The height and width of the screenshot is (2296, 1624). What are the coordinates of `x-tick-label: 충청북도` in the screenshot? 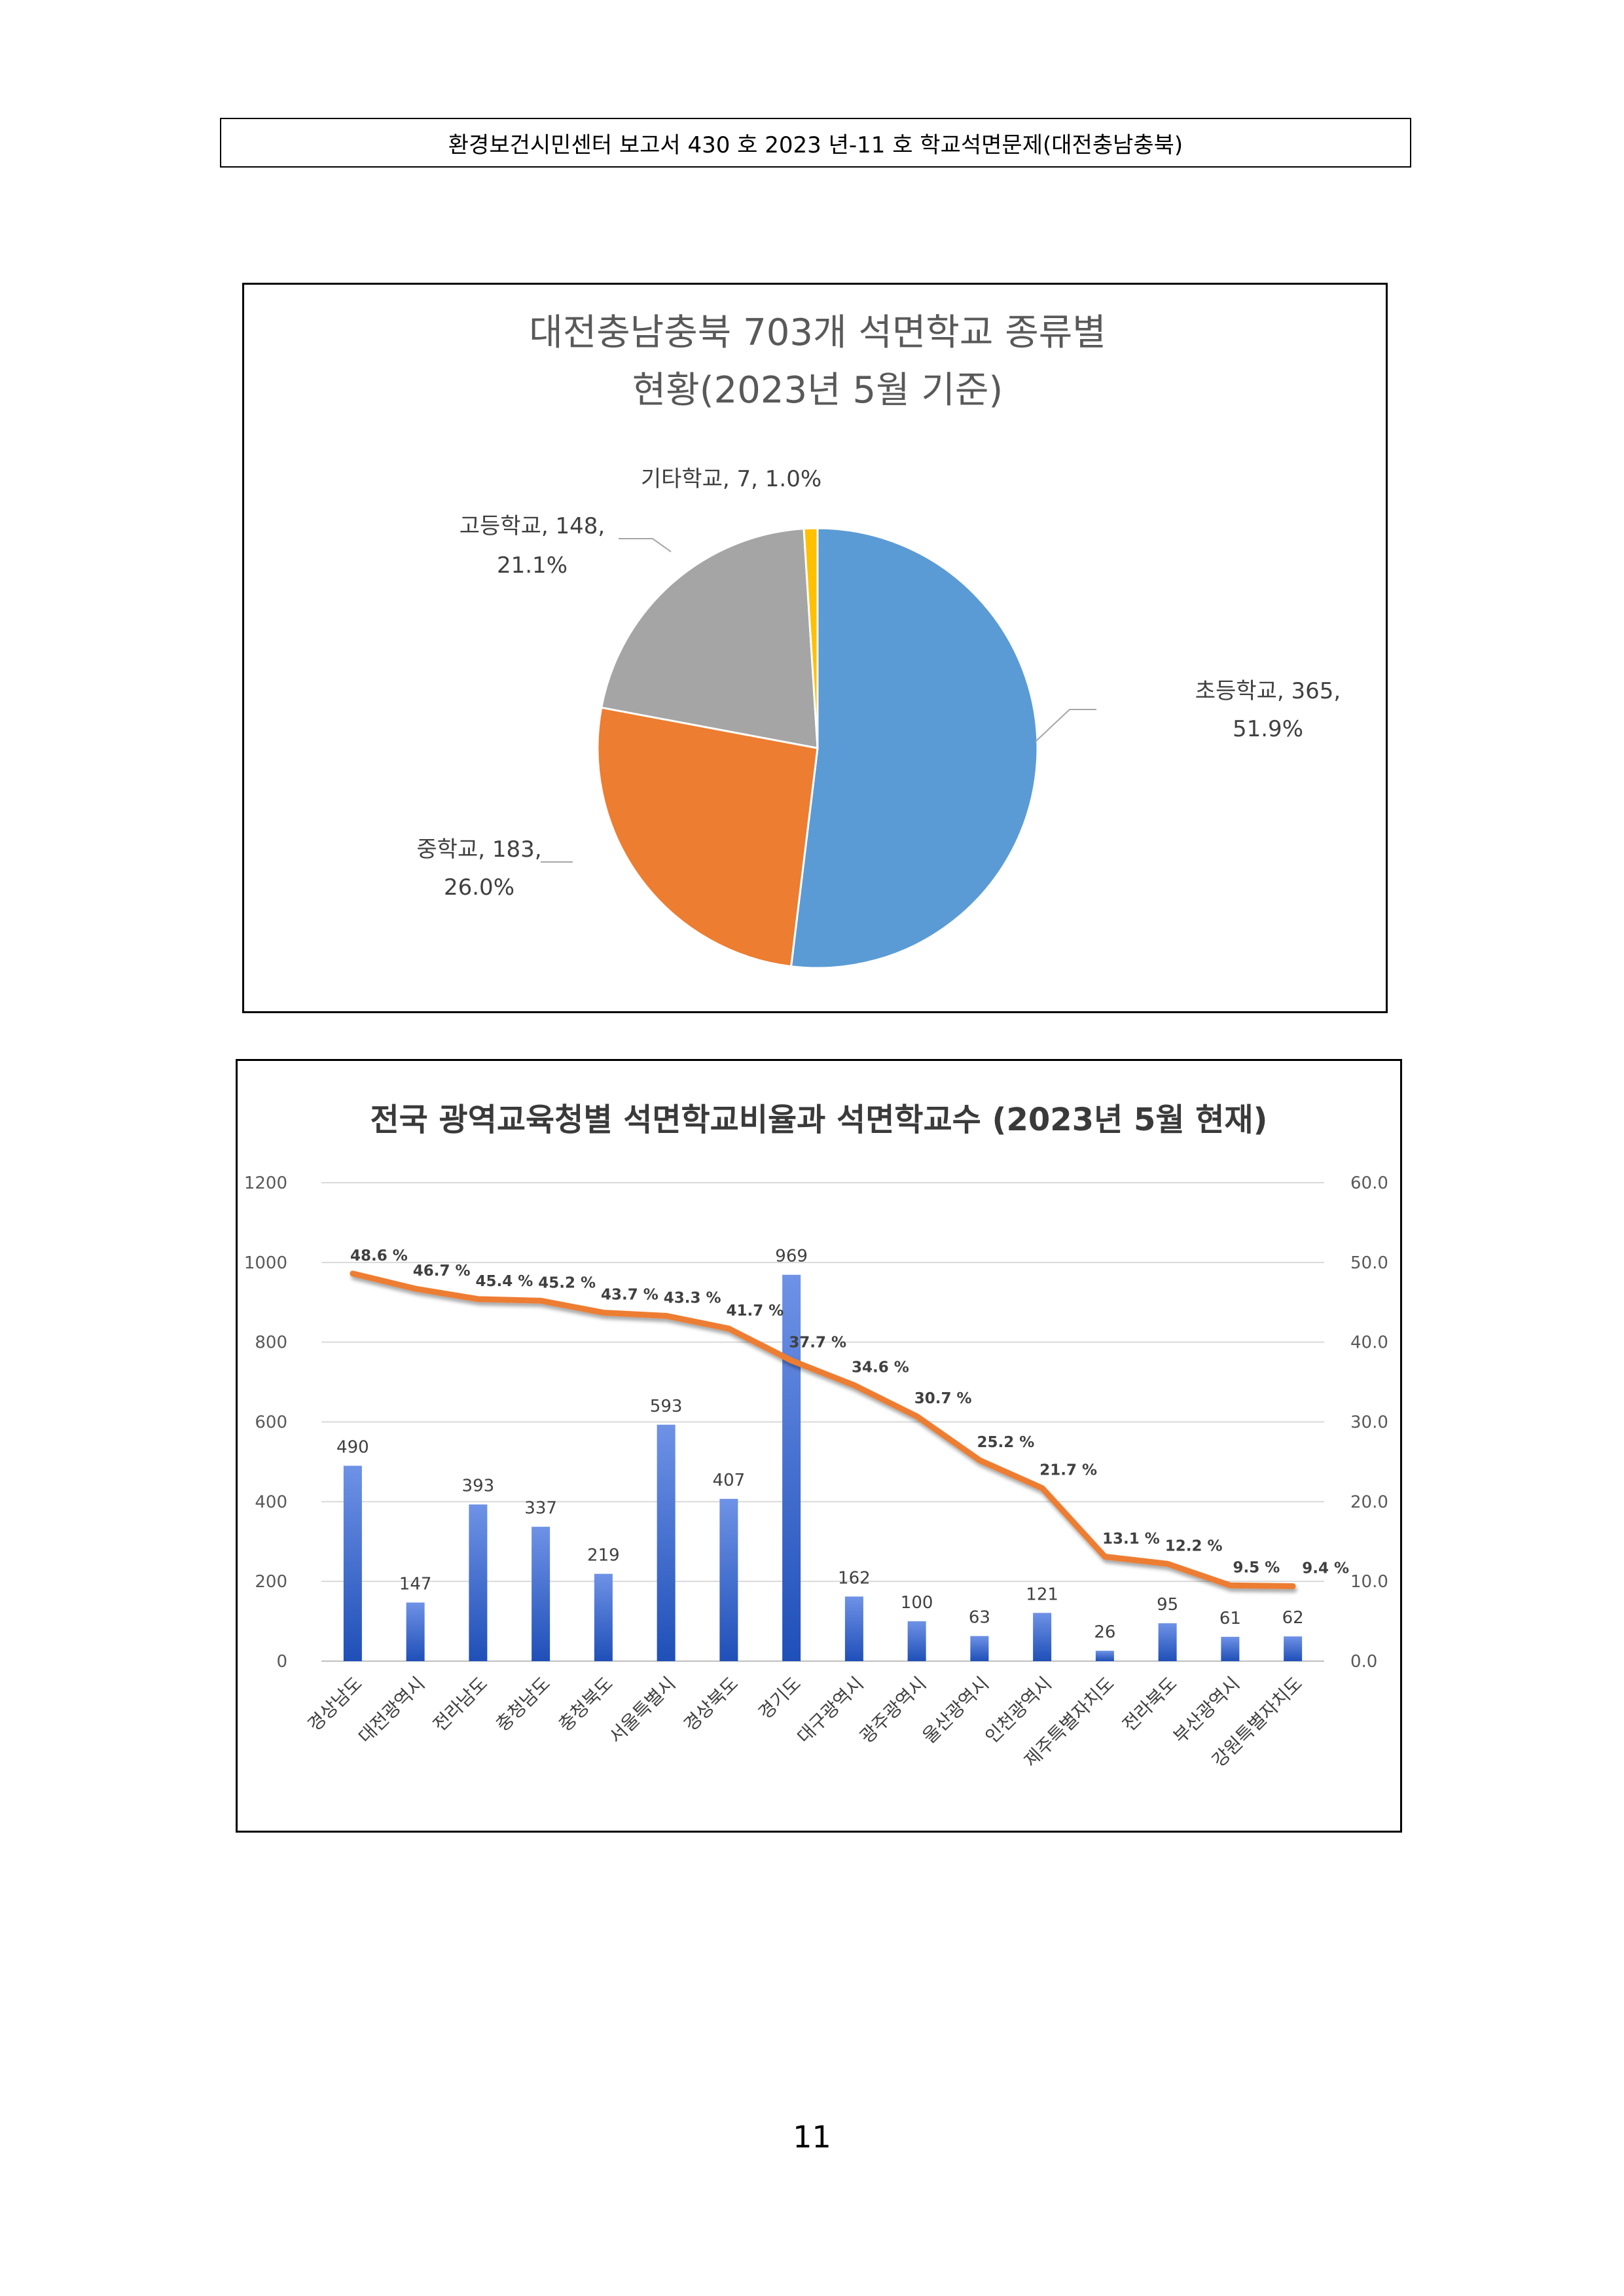 It's located at (585, 1704).